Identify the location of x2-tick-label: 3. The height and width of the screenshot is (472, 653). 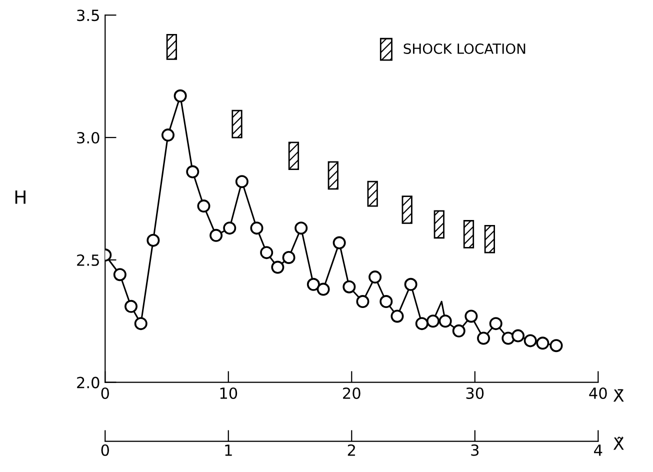
(475, 450).